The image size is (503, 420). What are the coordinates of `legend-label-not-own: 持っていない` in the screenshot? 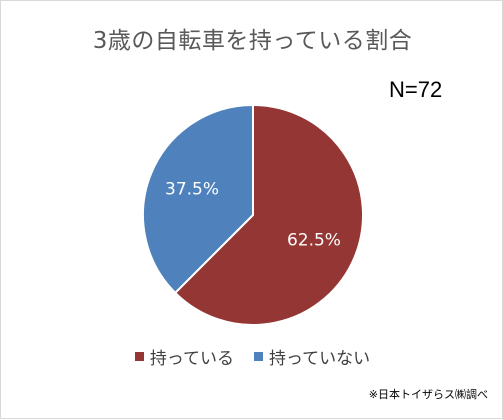 It's located at (320, 359).